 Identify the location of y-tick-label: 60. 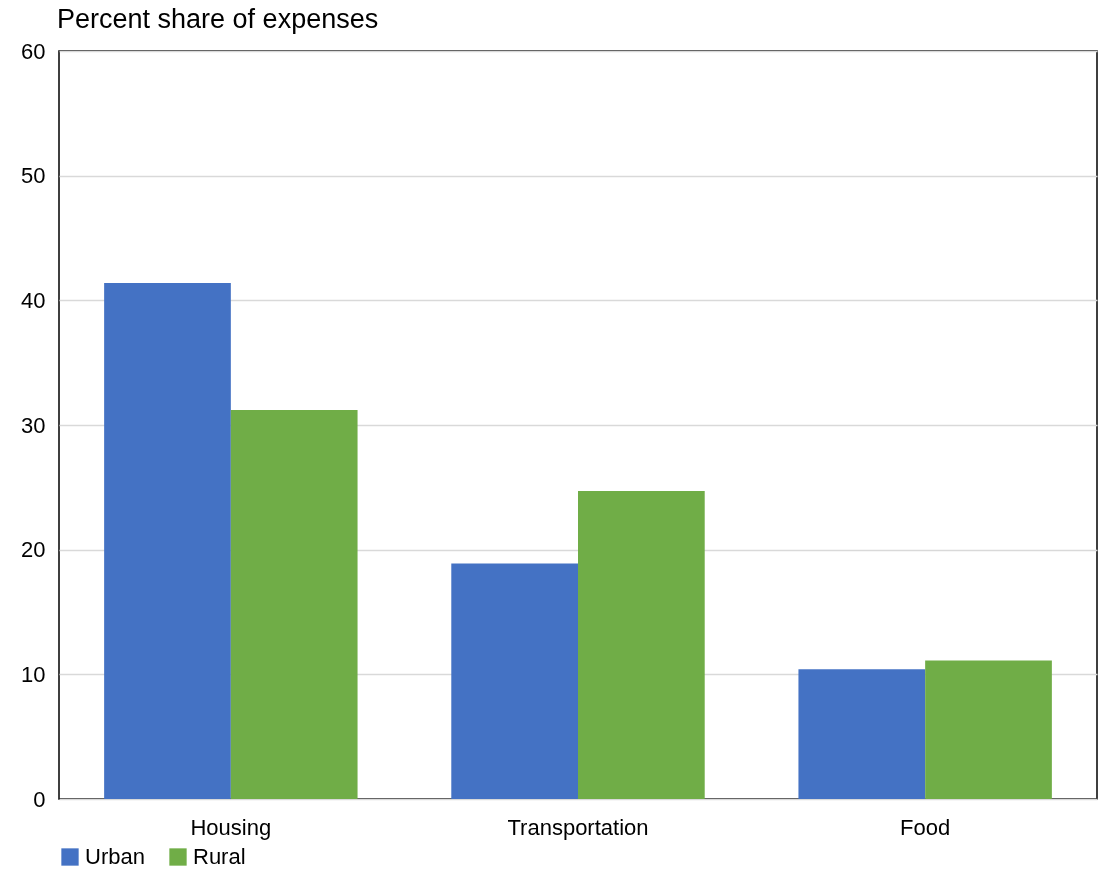
(33, 51).